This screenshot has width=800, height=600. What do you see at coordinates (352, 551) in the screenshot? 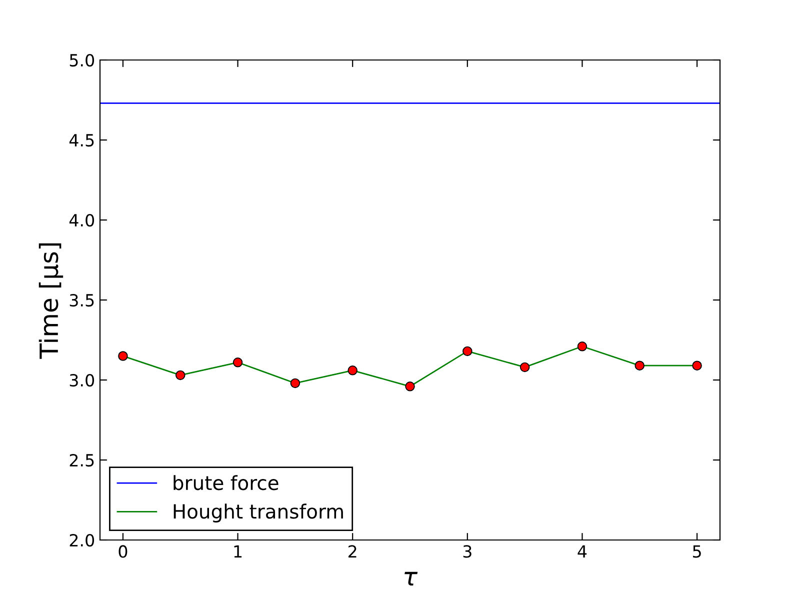
I see `x-tick-label: 2` at bounding box center [352, 551].